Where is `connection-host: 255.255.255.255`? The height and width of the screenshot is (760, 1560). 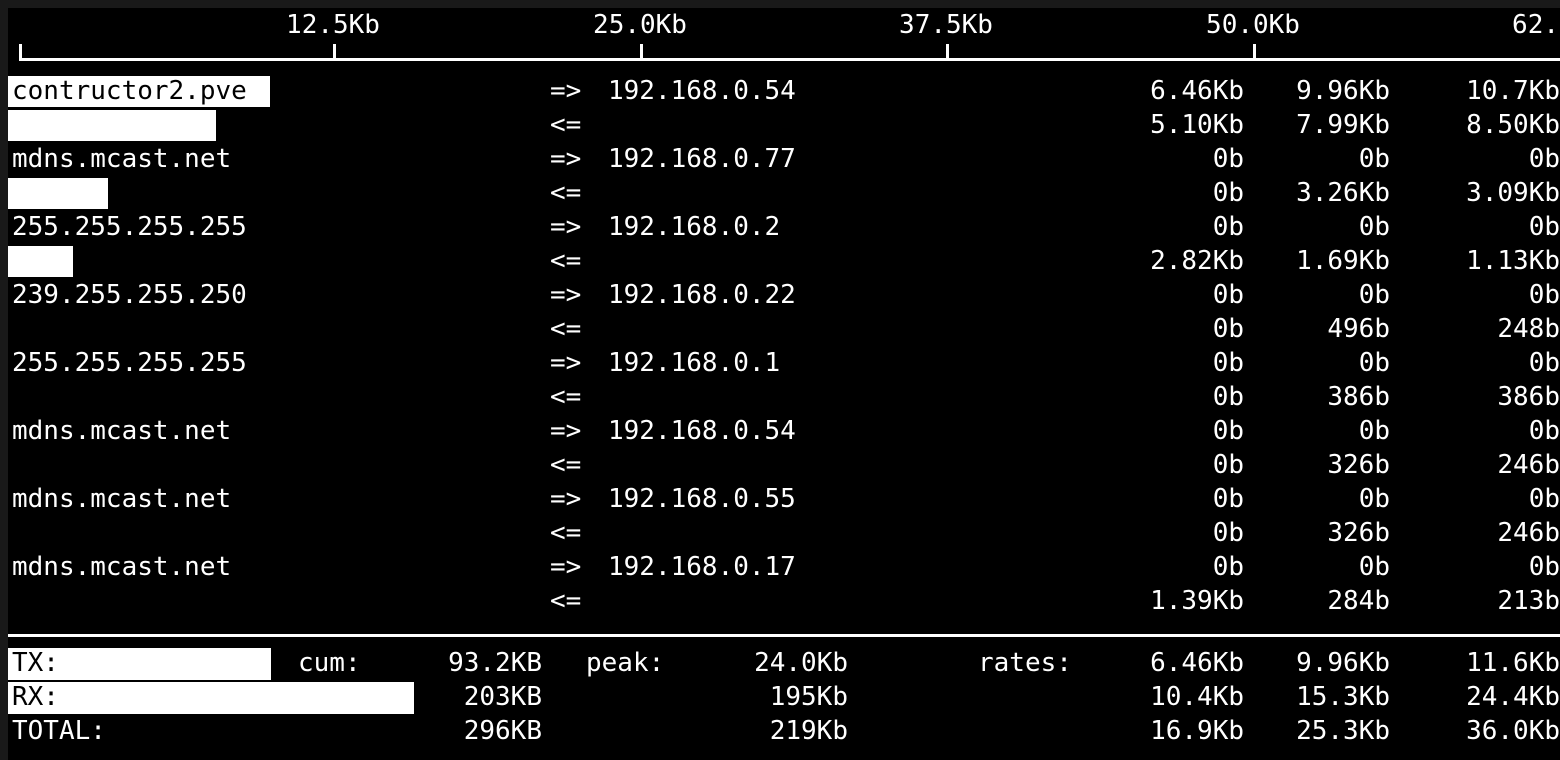 connection-host: 255.255.255.255 is located at coordinates (129, 227).